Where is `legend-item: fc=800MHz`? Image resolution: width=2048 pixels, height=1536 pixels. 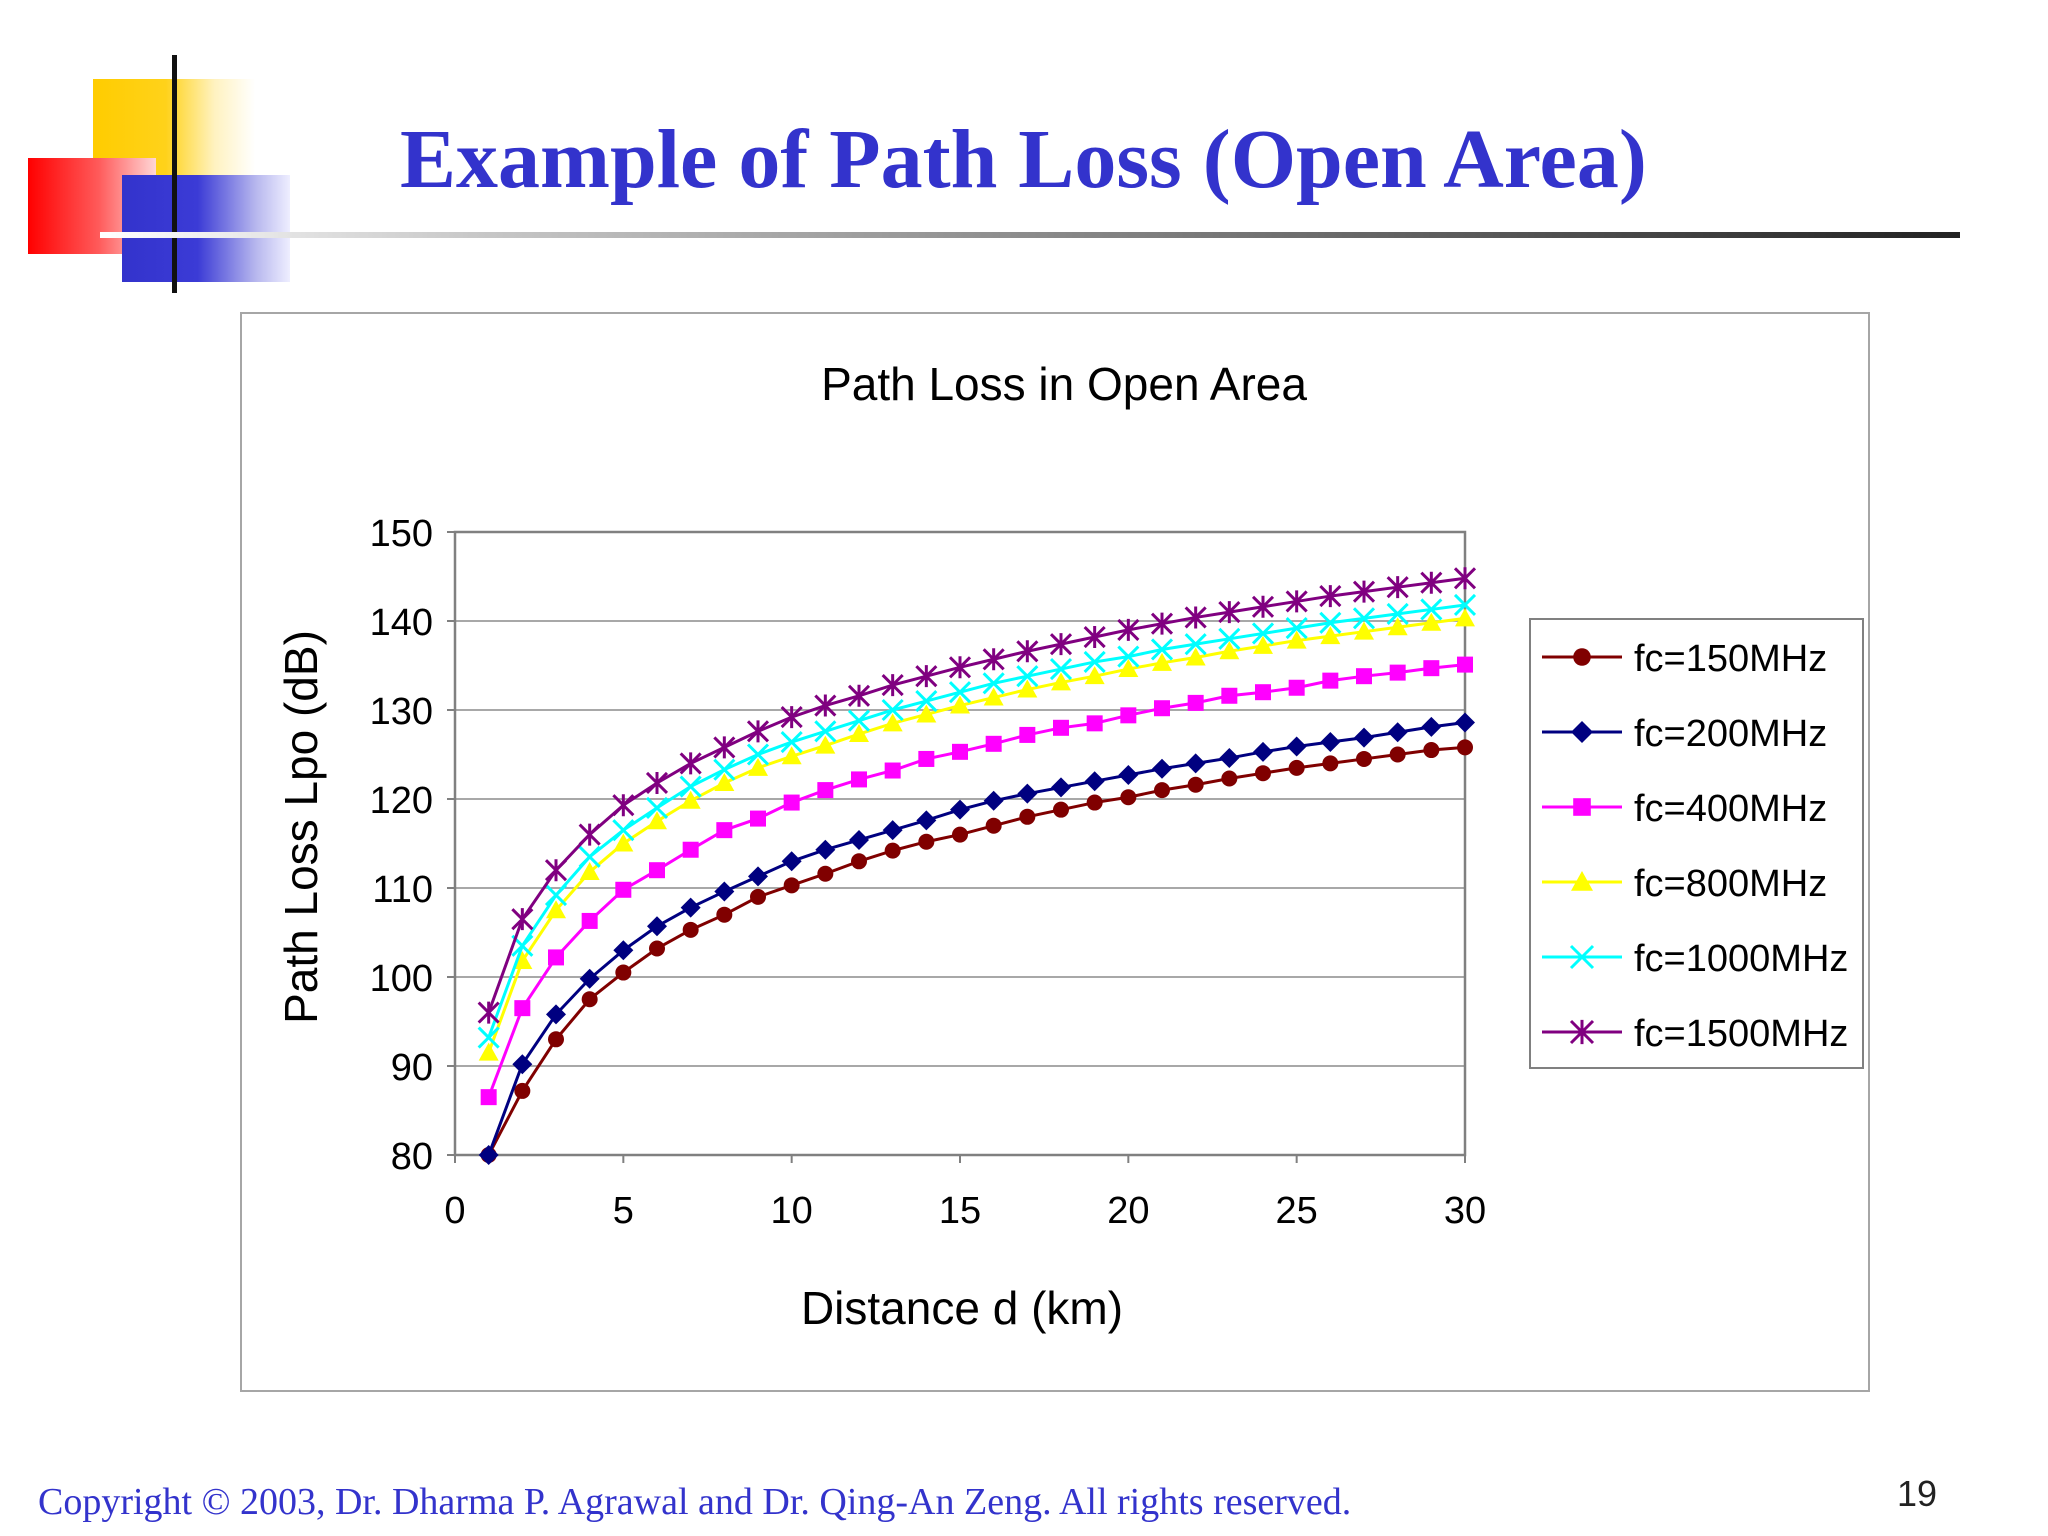
legend-item: fc=800MHz is located at coordinates (1684, 884).